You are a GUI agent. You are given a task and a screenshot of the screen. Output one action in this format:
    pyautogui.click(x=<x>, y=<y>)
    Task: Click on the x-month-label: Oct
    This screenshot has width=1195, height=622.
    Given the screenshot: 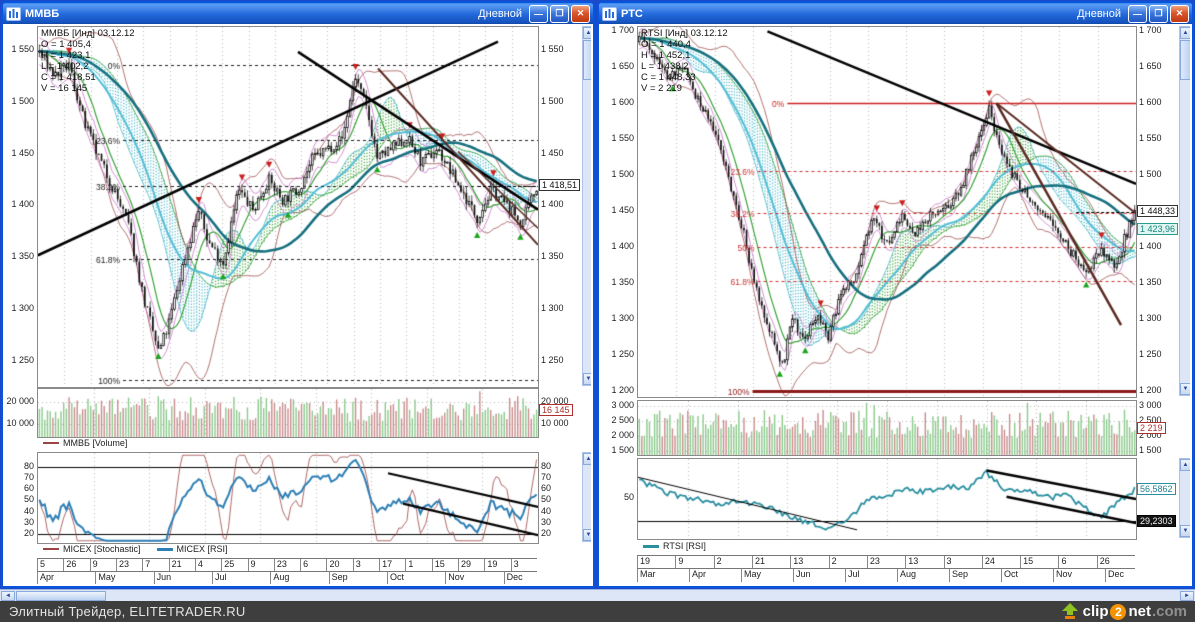 What is the action you would take?
    pyautogui.click(x=1027, y=575)
    